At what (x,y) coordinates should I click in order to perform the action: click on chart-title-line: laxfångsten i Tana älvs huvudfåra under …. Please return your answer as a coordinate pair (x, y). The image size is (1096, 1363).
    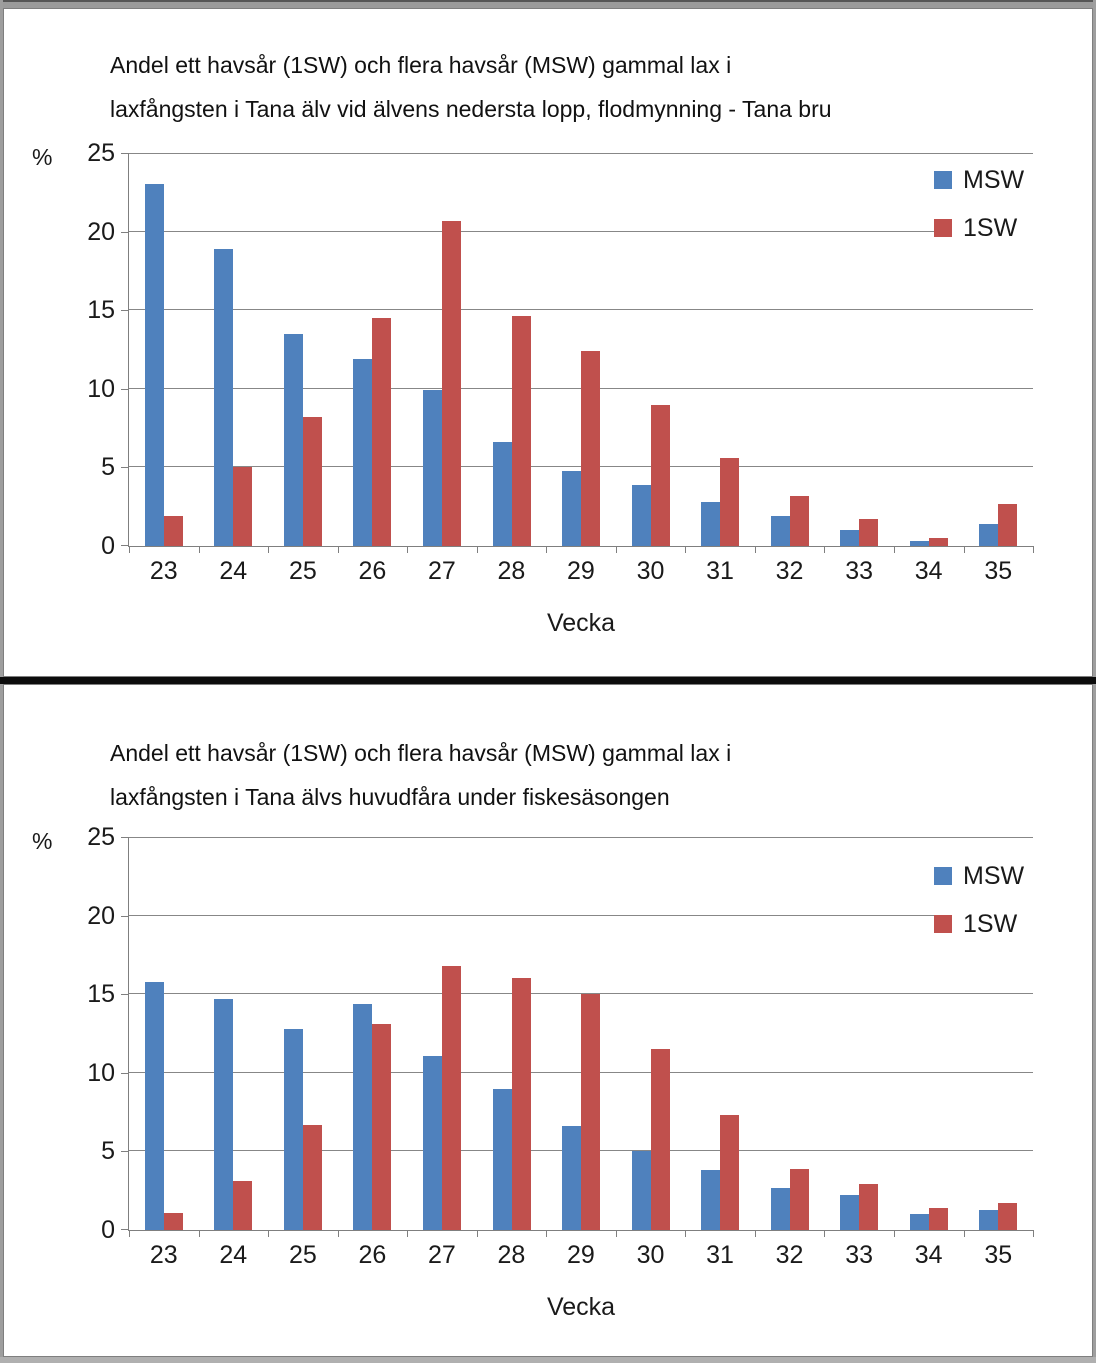
    Looking at the image, I should click on (390, 797).